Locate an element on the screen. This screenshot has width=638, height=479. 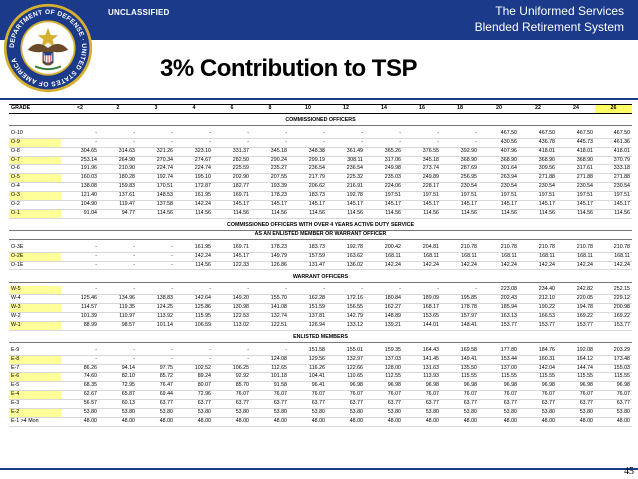
value-cell: 149.41 is located at coordinates (460, 360).